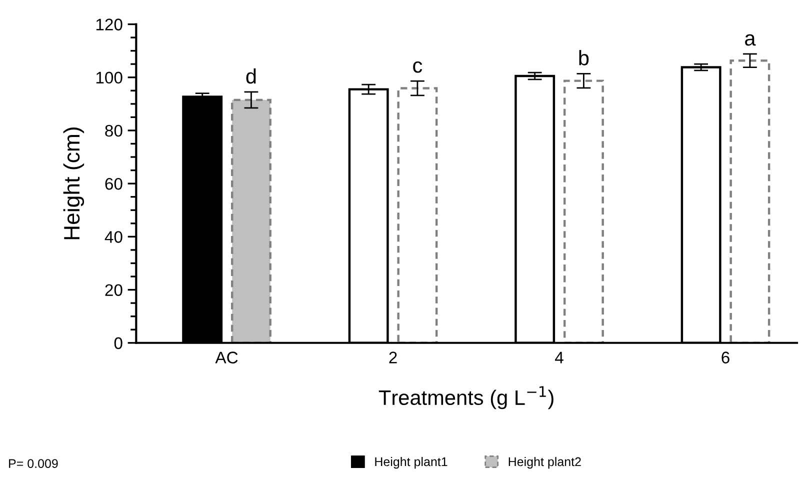  I want to click on x-tick-label: 6, so click(726, 358).